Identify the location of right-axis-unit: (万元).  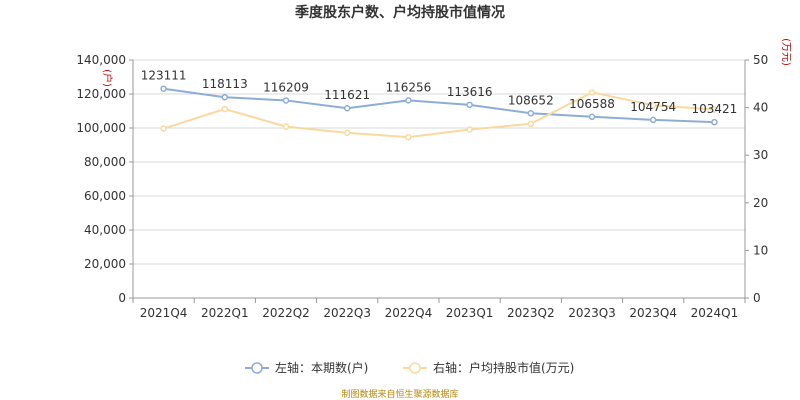
(785, 52).